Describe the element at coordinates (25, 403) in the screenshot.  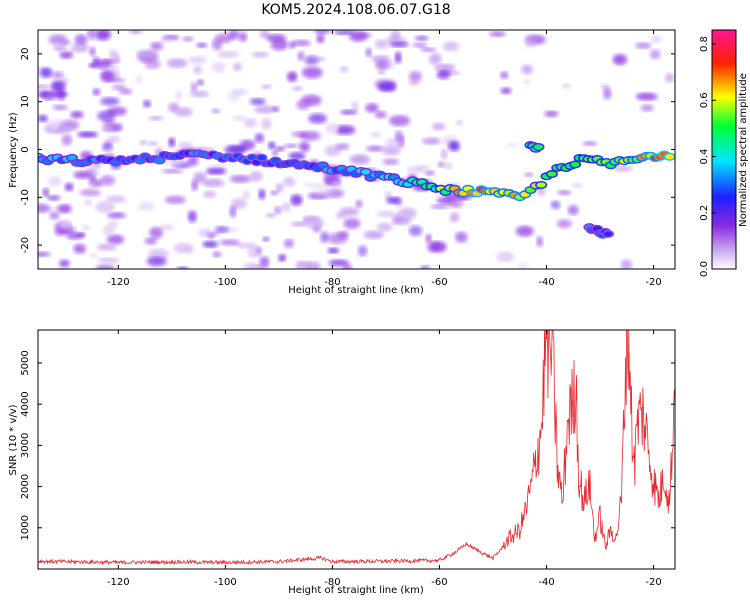
I see `y-tick-label: 4000` at that location.